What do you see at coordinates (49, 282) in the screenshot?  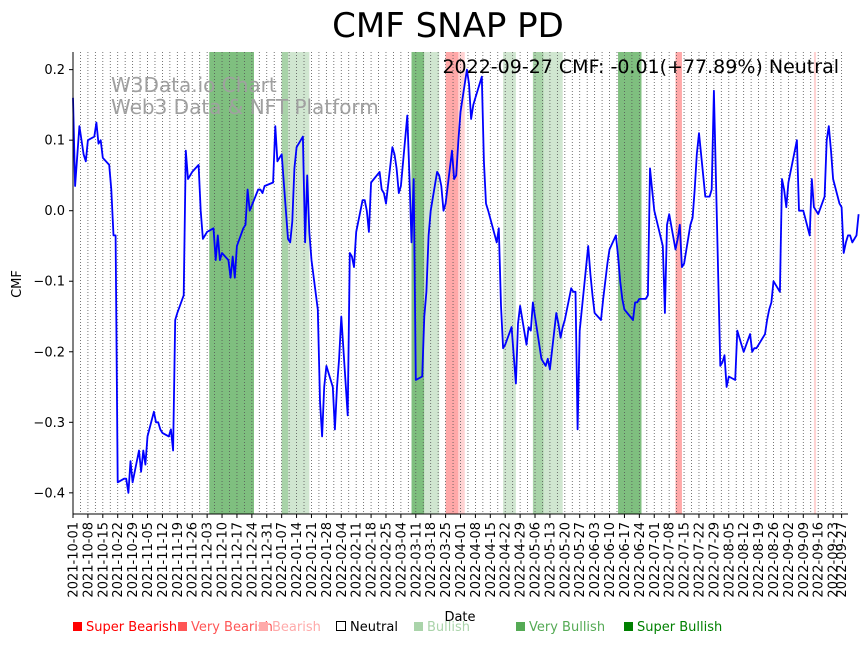 I see `y-tick-label: −0.1` at bounding box center [49, 282].